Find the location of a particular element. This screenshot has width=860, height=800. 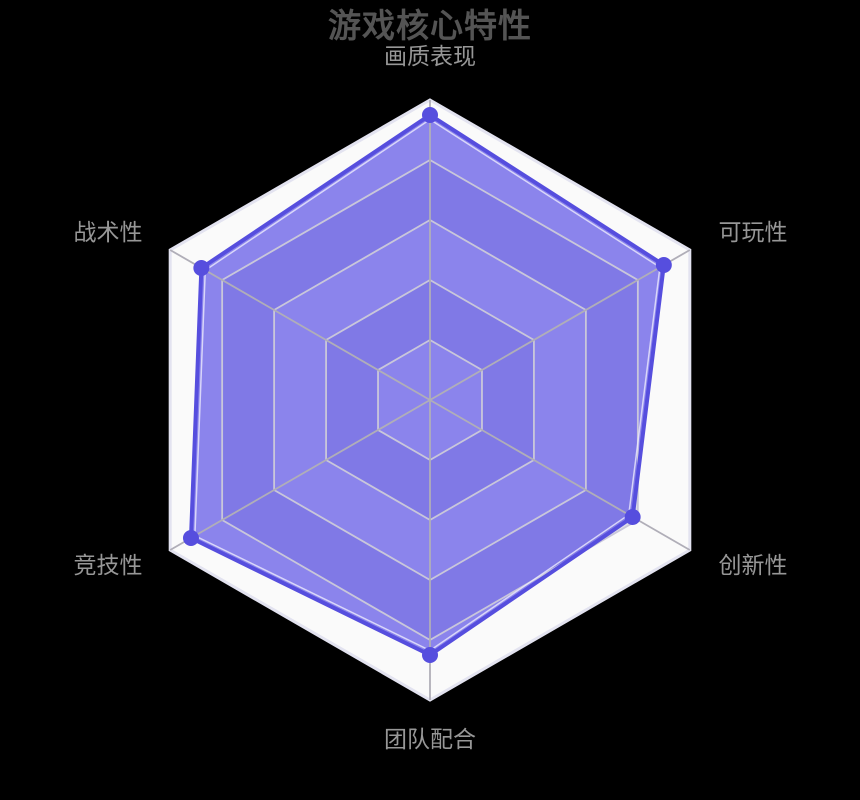

axis-label-zhanshuxing: 战术性 is located at coordinates (108, 232).